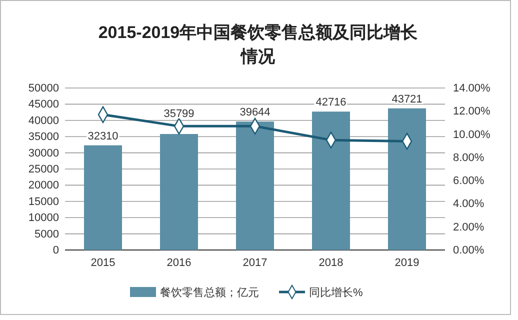 The width and height of the screenshot is (518, 320). I want to click on y2-tick-label: 10.00%, so click(472, 134).